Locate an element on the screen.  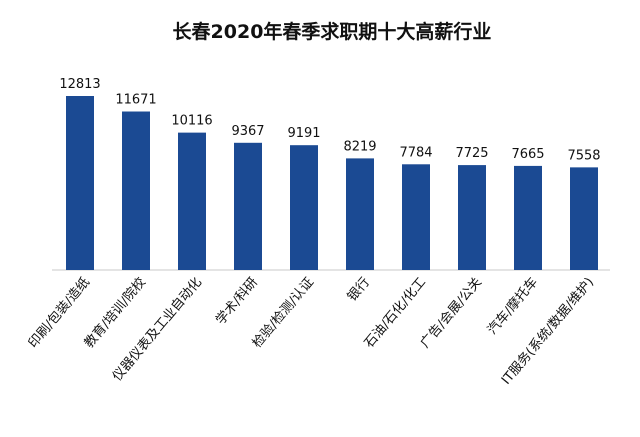
category-label-10: IT服务(系统/数据/维护) is located at coordinates (547, 330).